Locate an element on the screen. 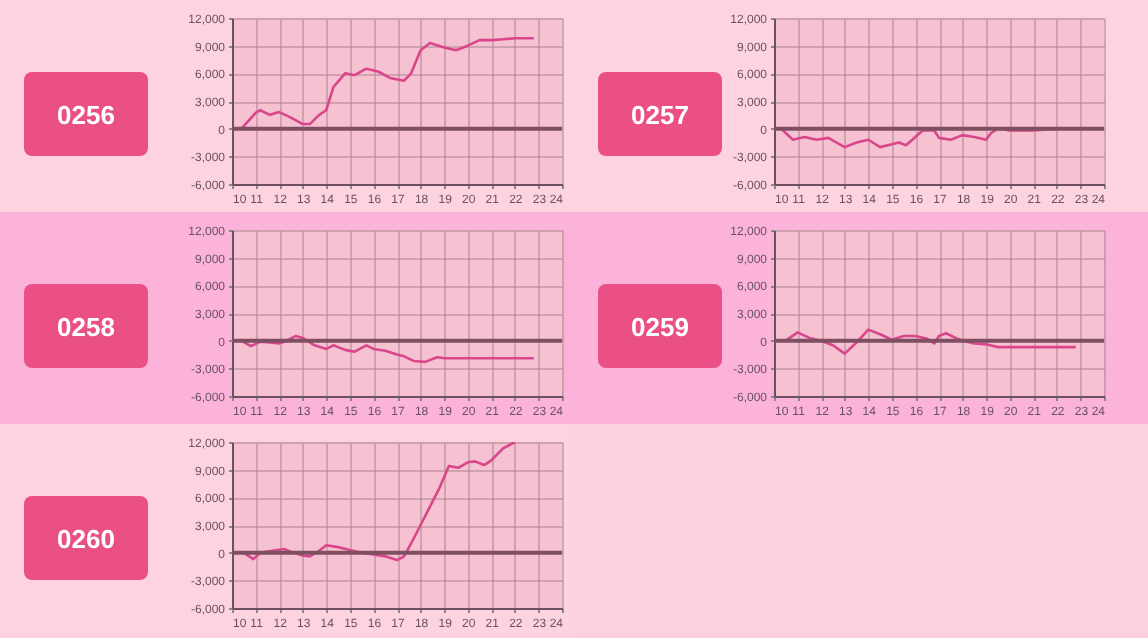  text: 0258 is located at coordinates (86, 326).